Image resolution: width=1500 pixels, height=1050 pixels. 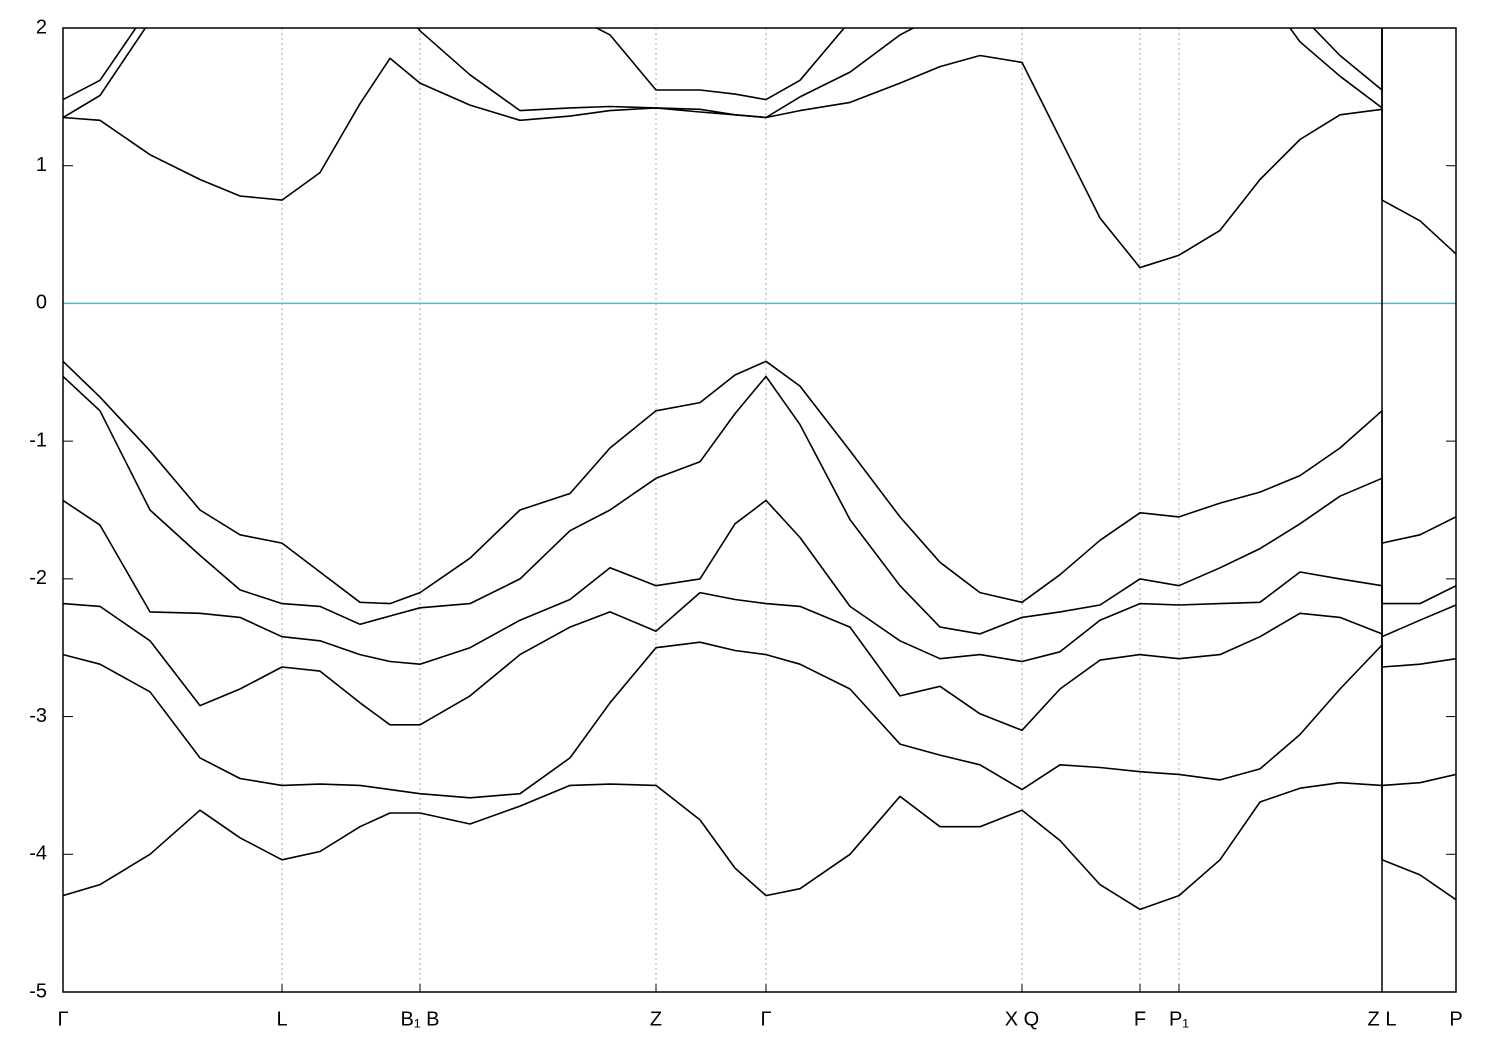 I want to click on x-tick-label: P₁, so click(x=1179, y=1019).